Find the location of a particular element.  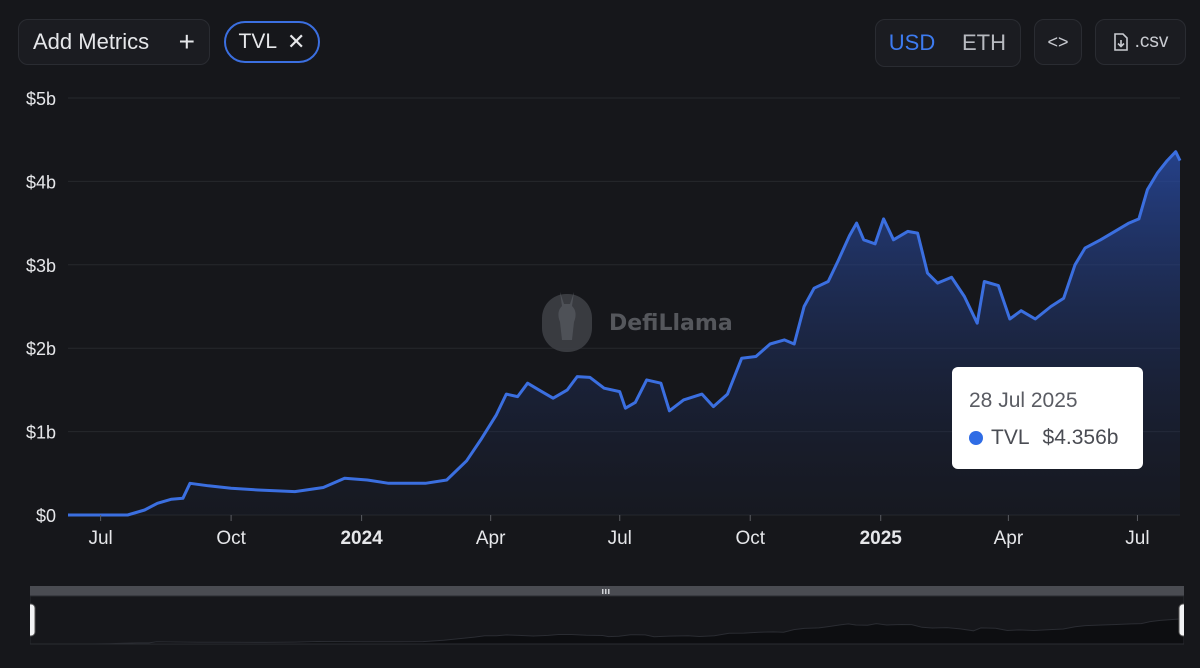

code-icon: <> is located at coordinates (1058, 41).